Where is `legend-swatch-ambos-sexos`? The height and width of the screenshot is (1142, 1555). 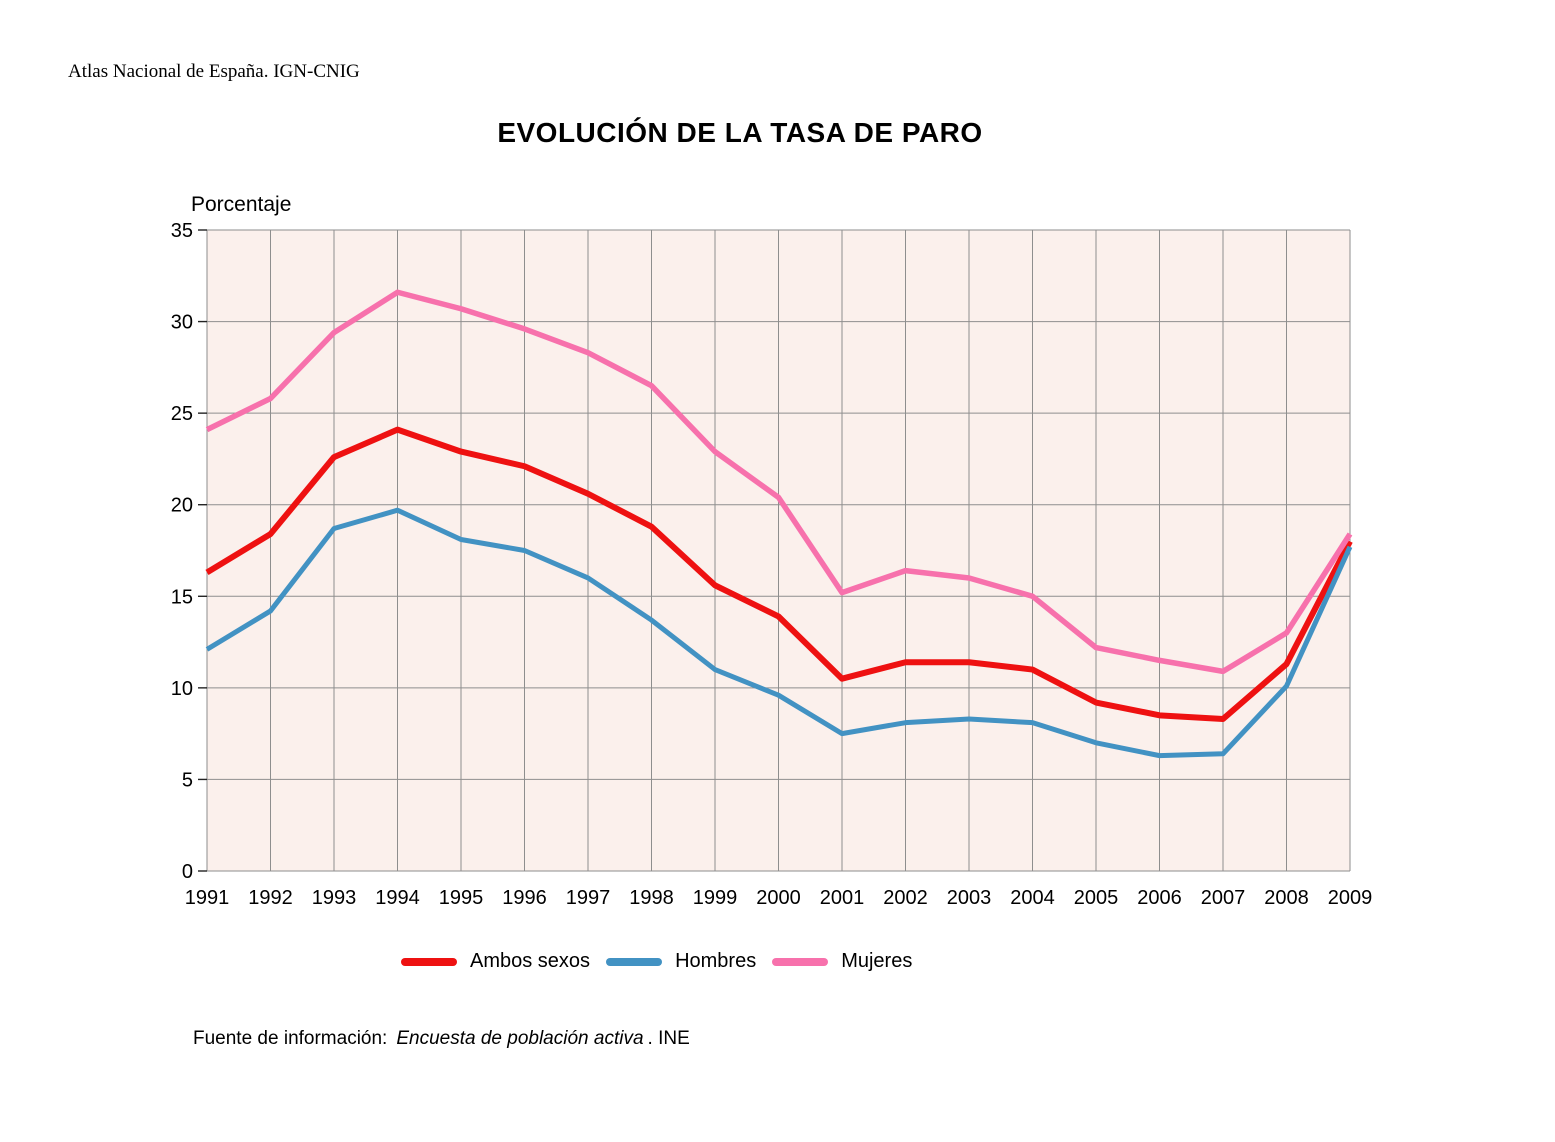 legend-swatch-ambos-sexos is located at coordinates (429, 961).